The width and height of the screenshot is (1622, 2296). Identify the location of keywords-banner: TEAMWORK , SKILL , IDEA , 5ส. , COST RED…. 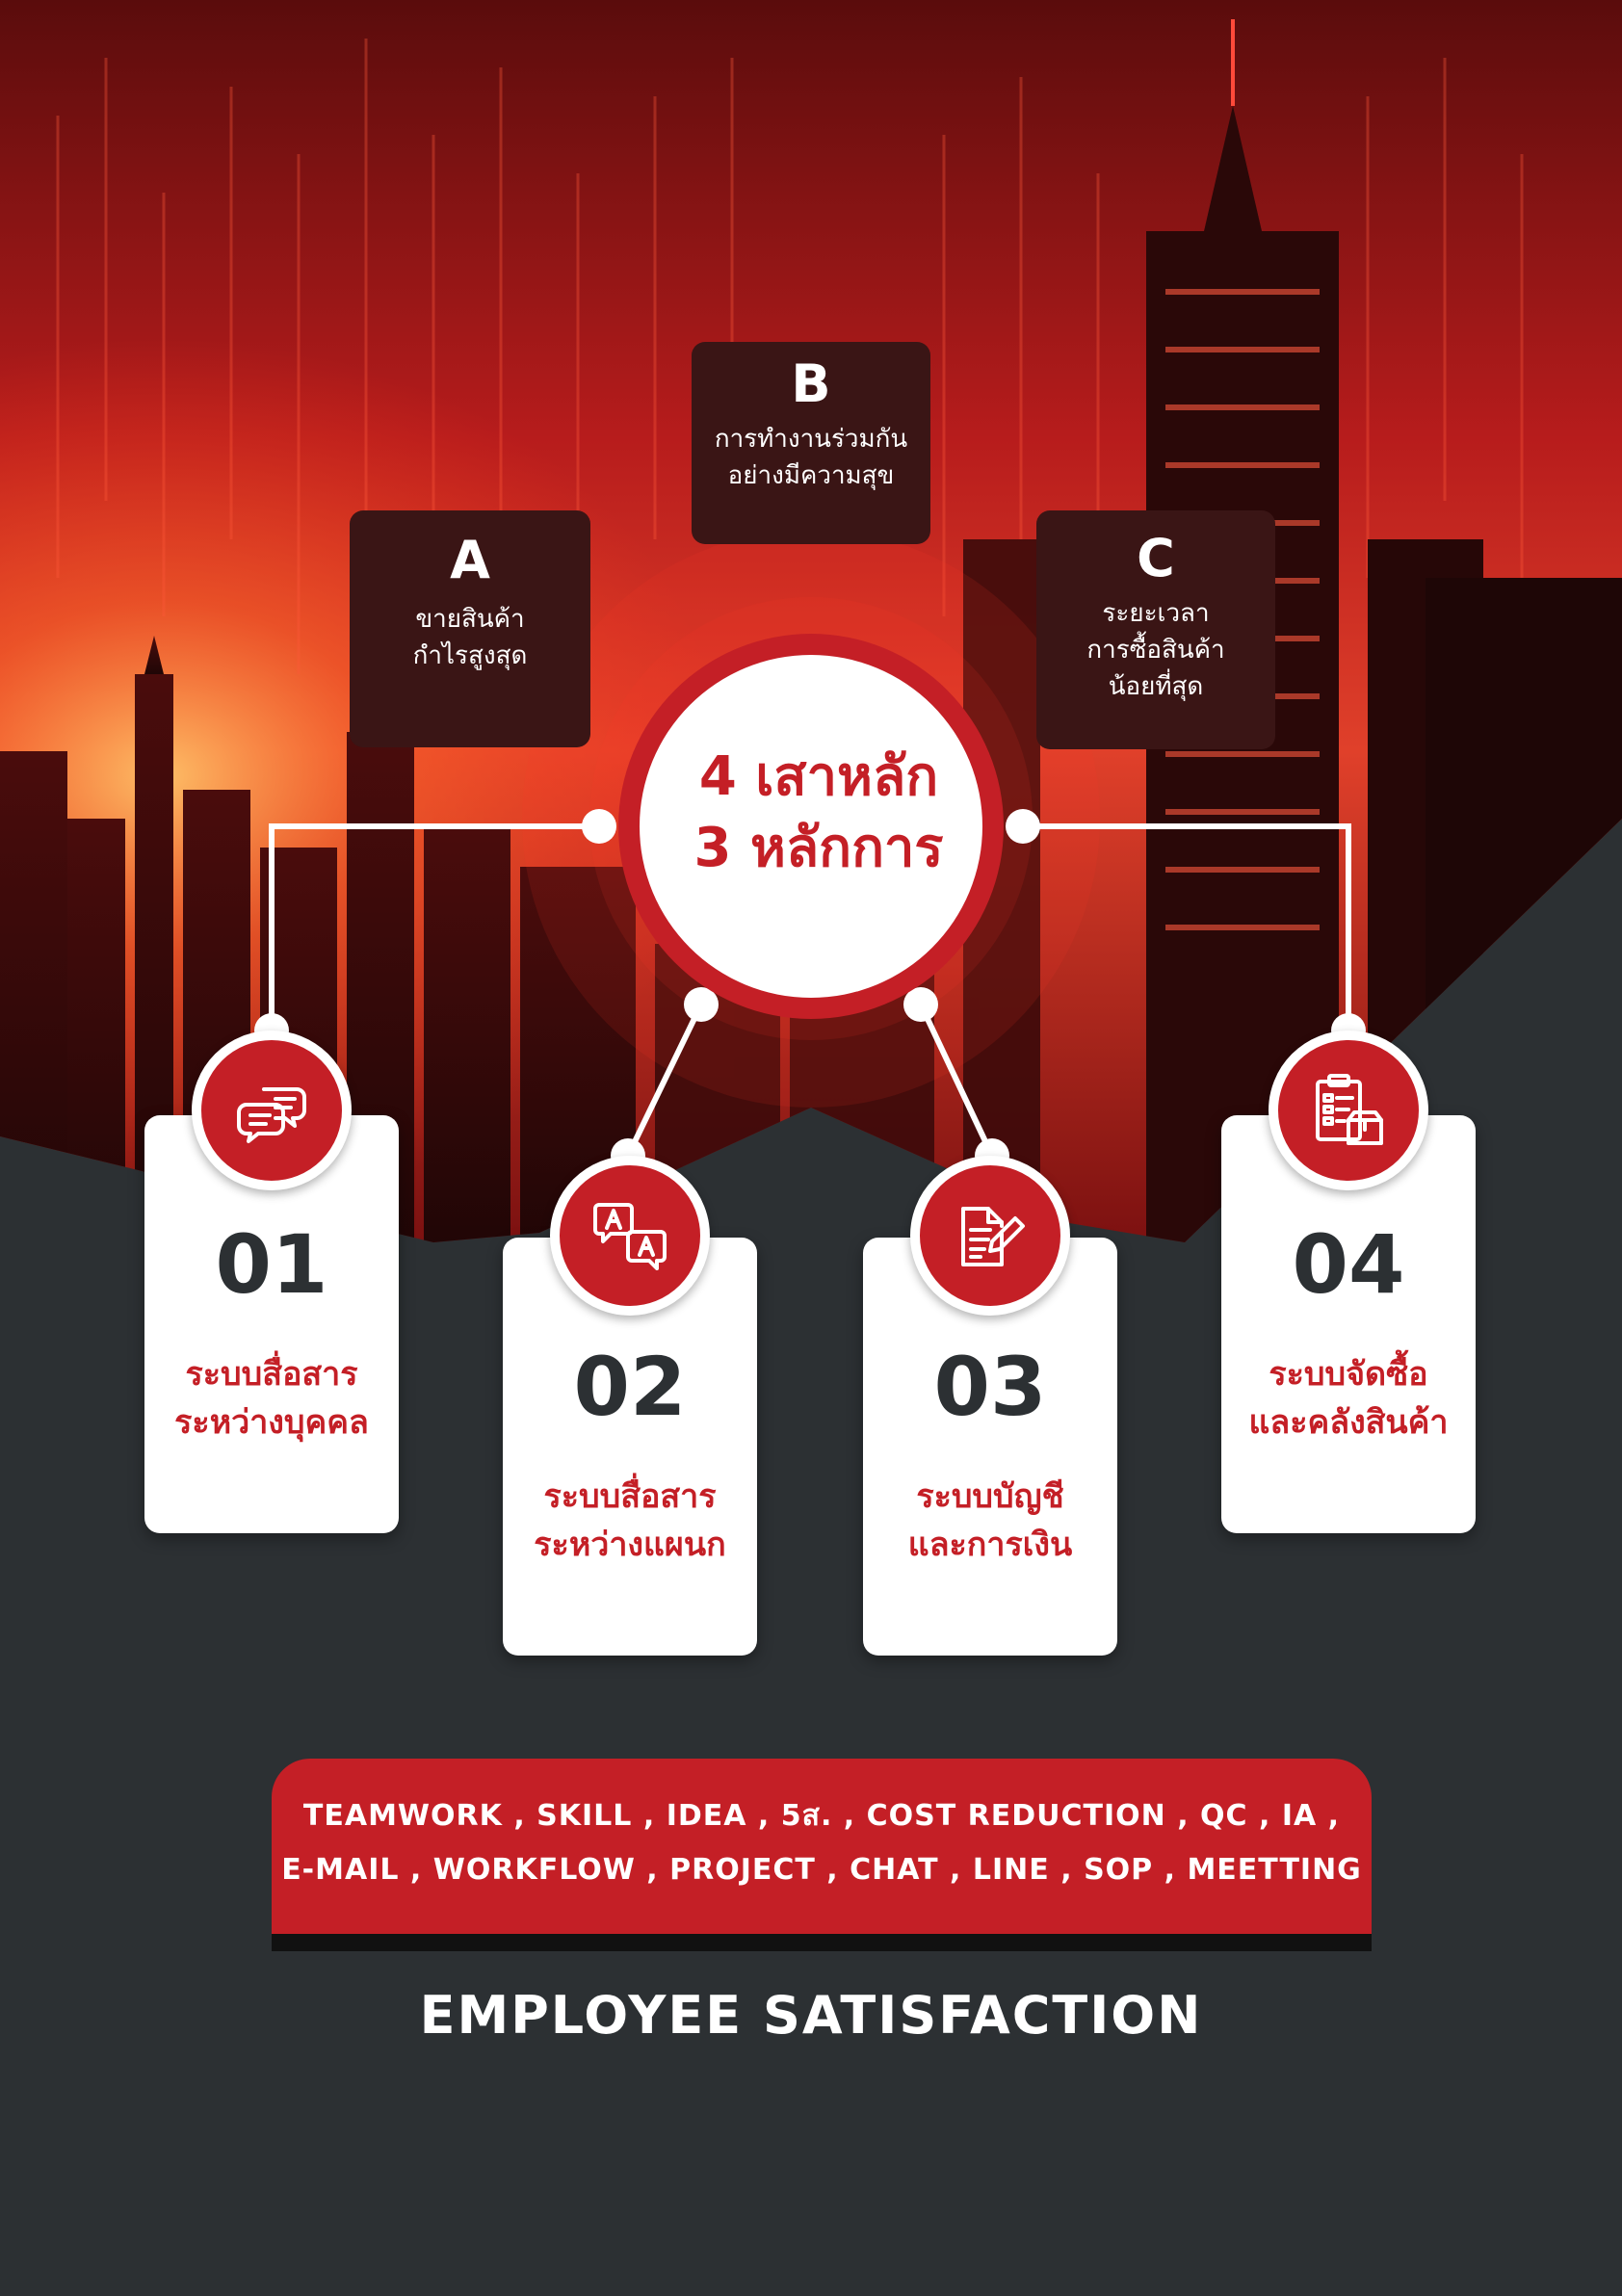
(822, 1847).